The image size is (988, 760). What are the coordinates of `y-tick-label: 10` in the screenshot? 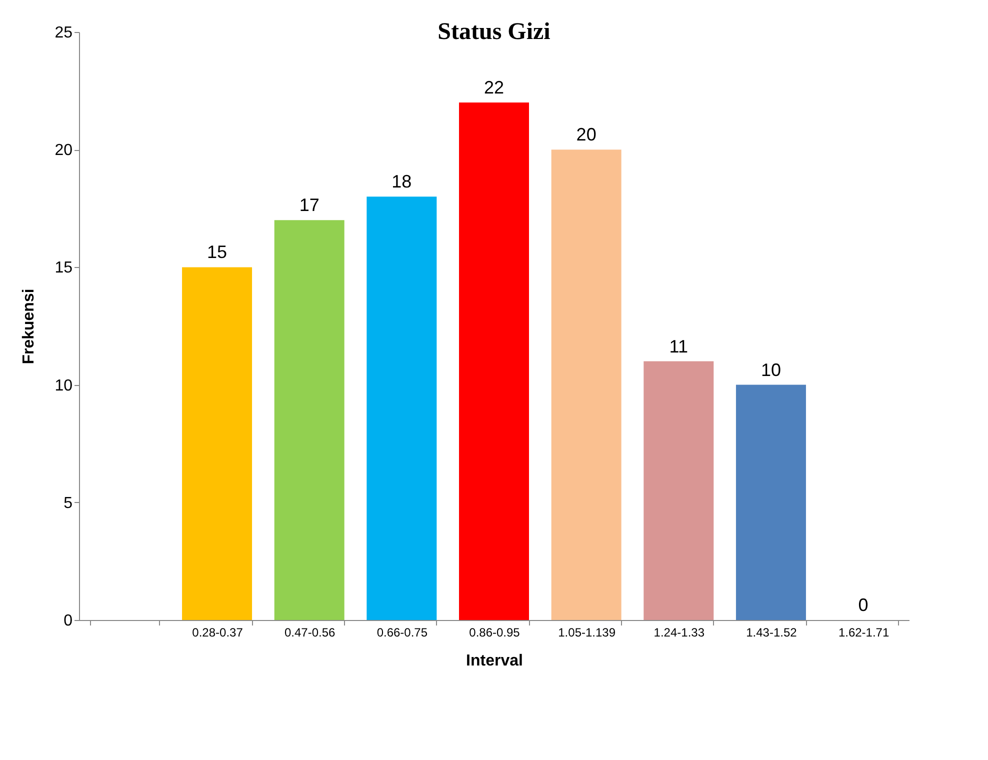 It's located at (63, 385).